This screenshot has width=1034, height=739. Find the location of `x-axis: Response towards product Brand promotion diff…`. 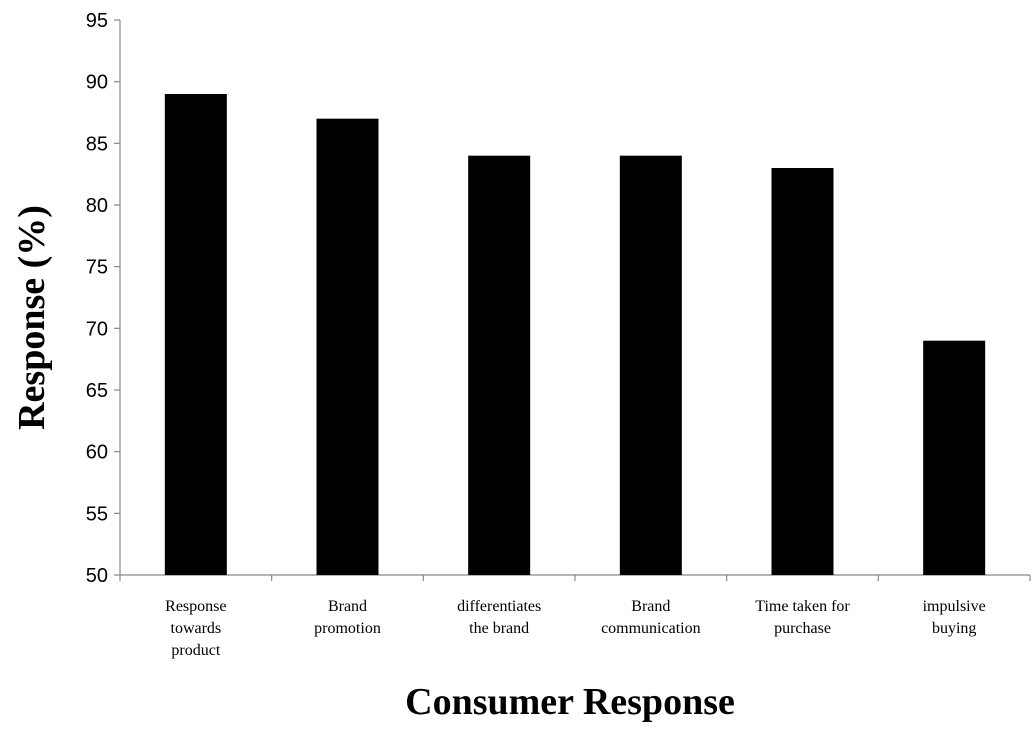

x-axis: Response towards product Brand promotion diff… is located at coordinates (575, 616).